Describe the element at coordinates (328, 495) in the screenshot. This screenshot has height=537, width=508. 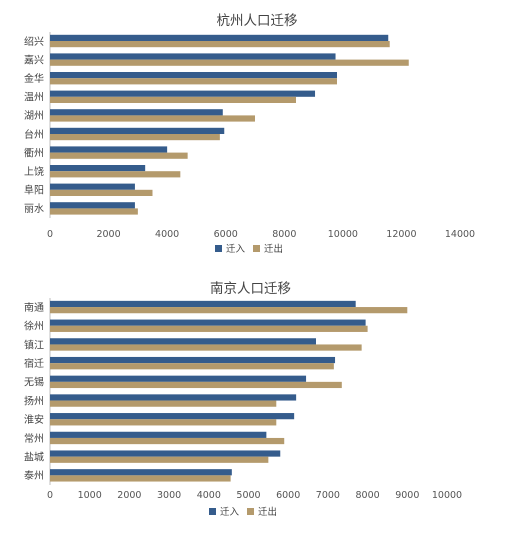
I see `tick-label: 7000` at that location.